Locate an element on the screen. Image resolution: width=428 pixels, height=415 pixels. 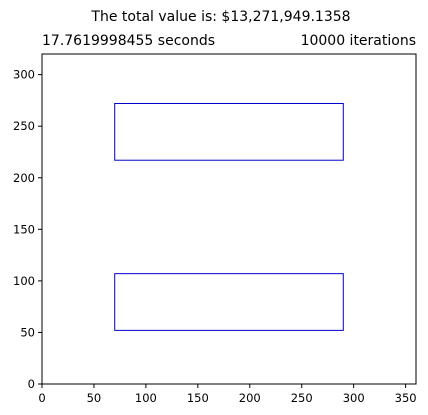
x-tick-label: 50 is located at coordinates (94, 398).